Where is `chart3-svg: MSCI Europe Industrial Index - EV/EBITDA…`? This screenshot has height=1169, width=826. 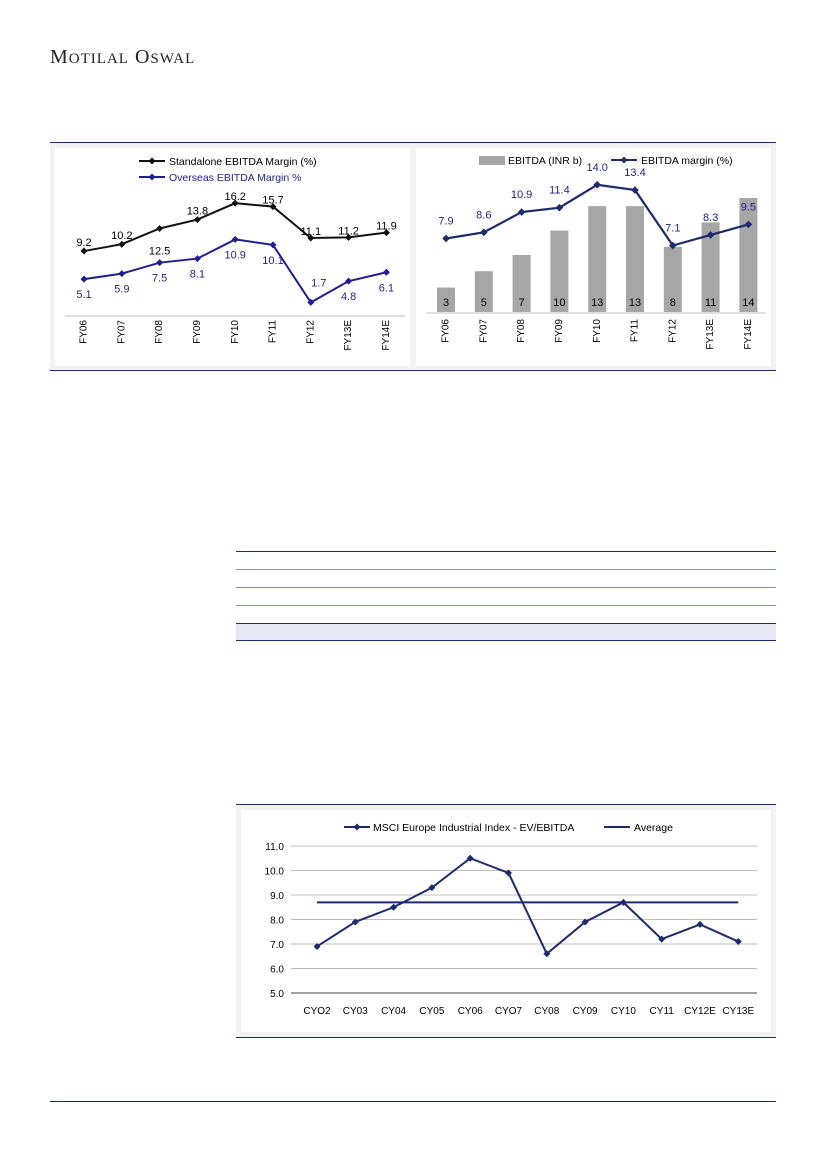
chart3-svg: MSCI Europe Industrial Index - EV/EBITDA… is located at coordinates (511, 919).